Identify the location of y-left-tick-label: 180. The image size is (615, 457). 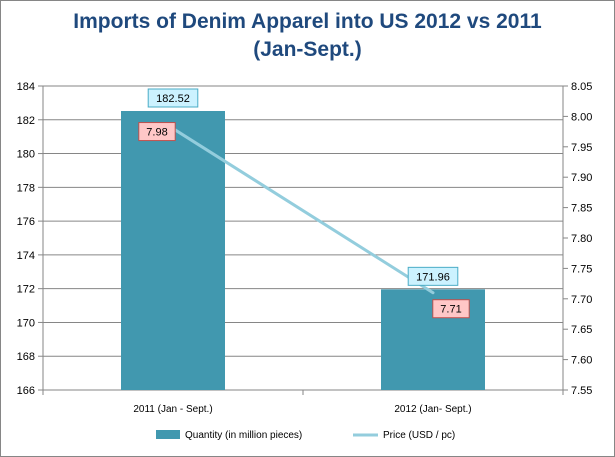
(26, 155).